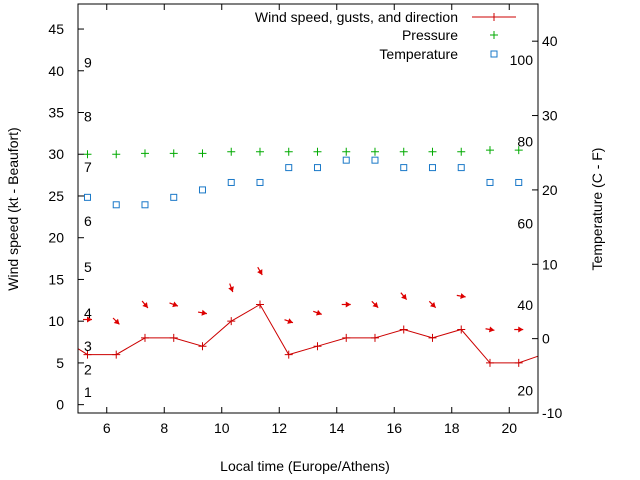  I want to click on beaufort-label: 1, so click(88, 392).